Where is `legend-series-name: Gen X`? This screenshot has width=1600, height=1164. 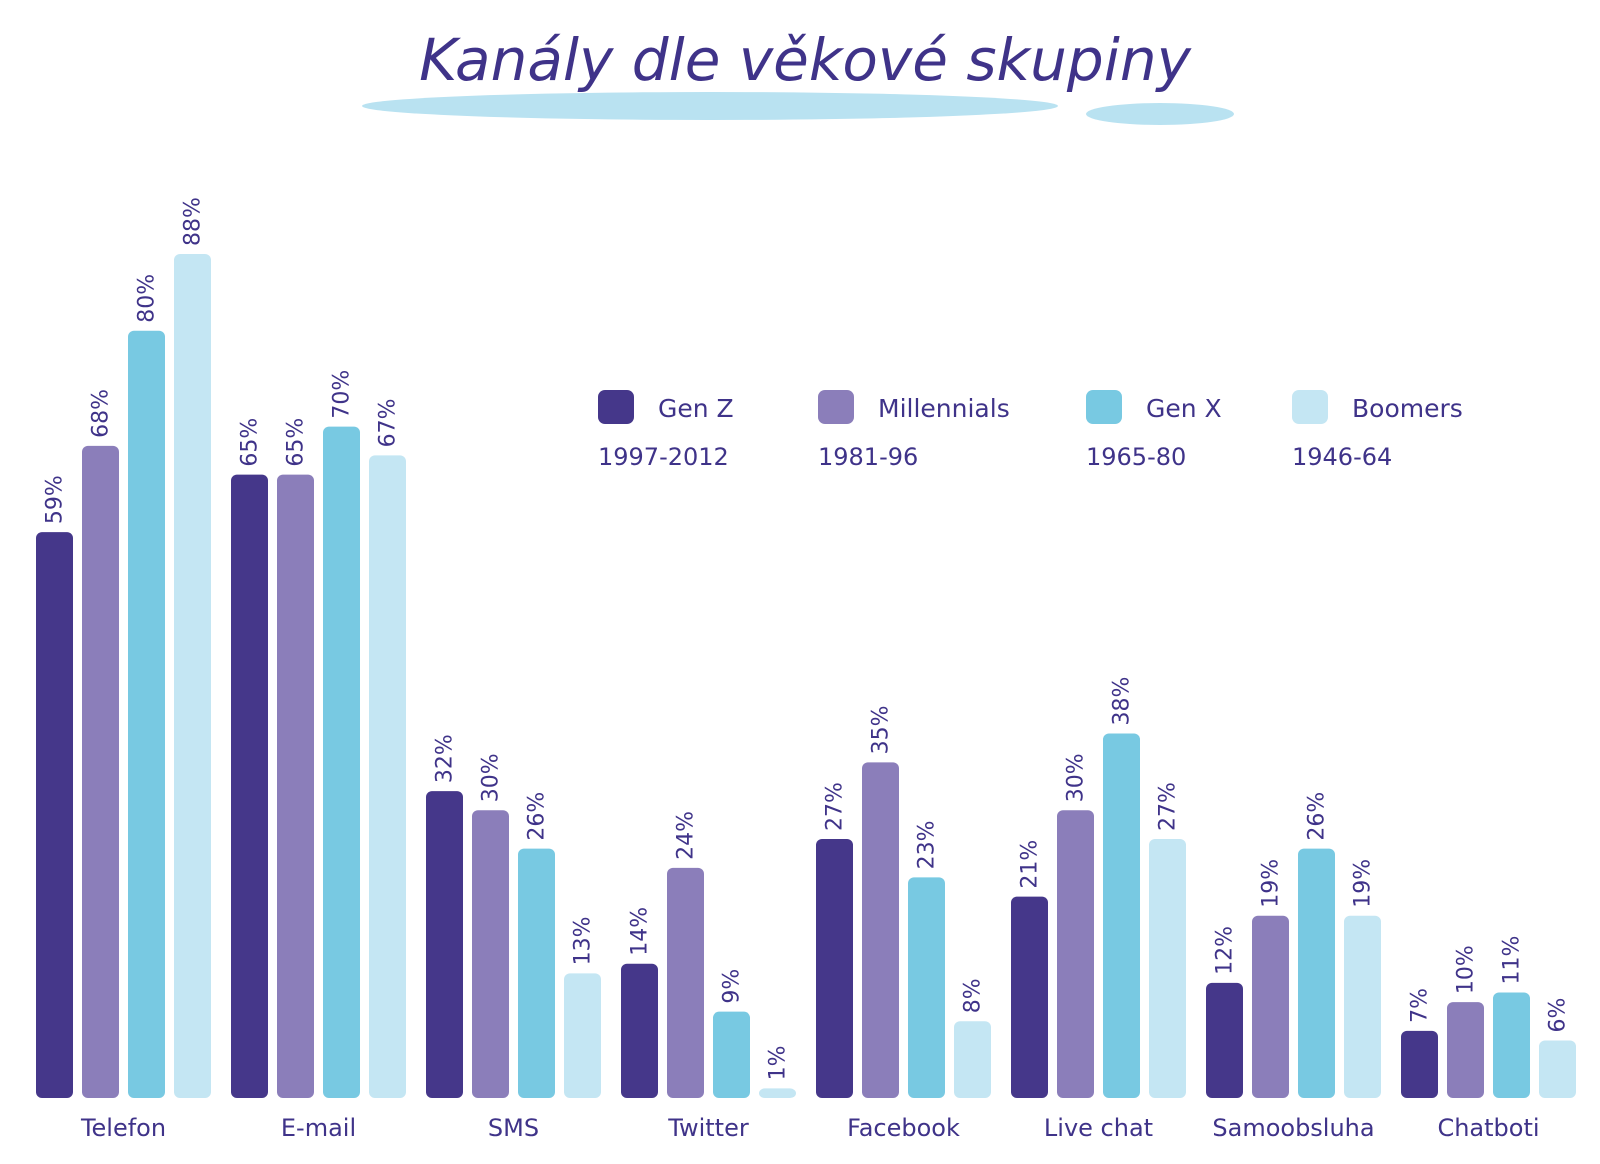
legend-series-name: Gen X is located at coordinates (1184, 408).